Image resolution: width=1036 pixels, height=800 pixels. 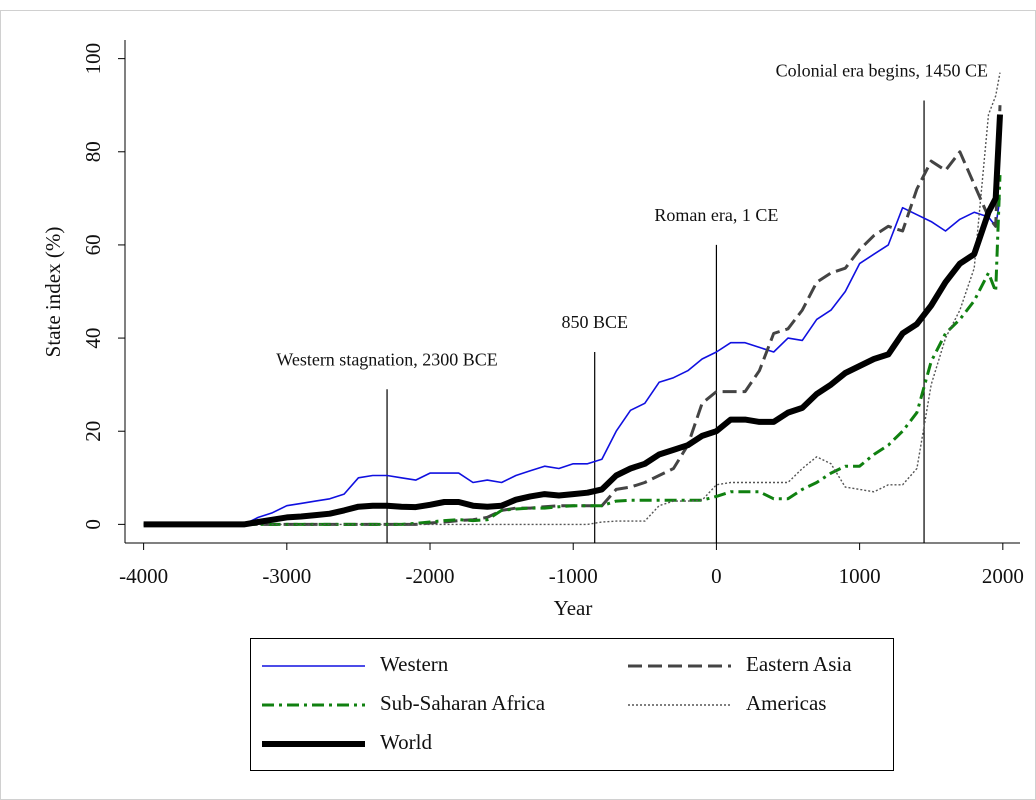 I want to click on legend-label: Americas, so click(x=786, y=703).